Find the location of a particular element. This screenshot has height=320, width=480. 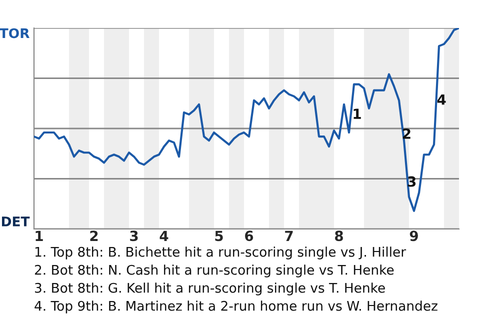

x-tick-label: 8 is located at coordinates (339, 236).